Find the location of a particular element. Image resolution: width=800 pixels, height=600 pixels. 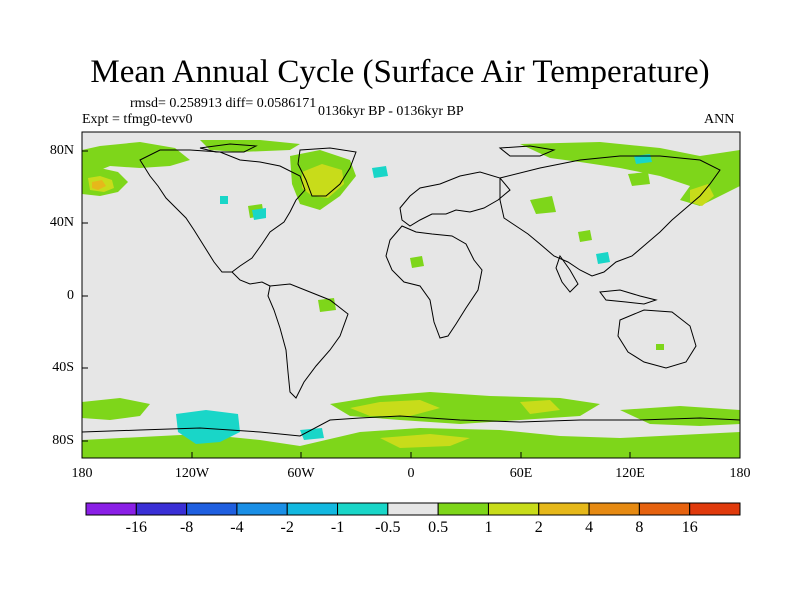

season-text: ANN is located at coordinates (719, 119).